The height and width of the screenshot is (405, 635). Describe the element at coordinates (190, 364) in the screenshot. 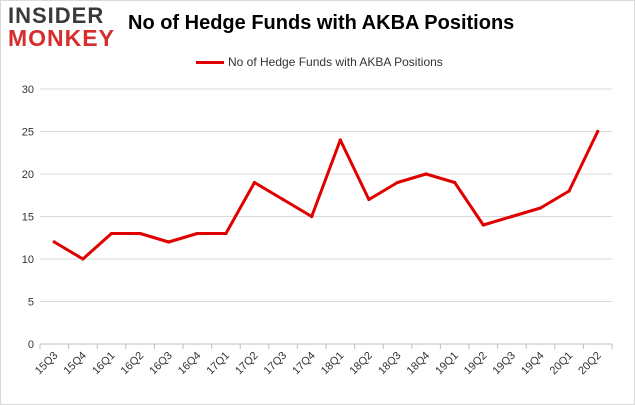

I see `x-tick-label: 16Q4` at that location.